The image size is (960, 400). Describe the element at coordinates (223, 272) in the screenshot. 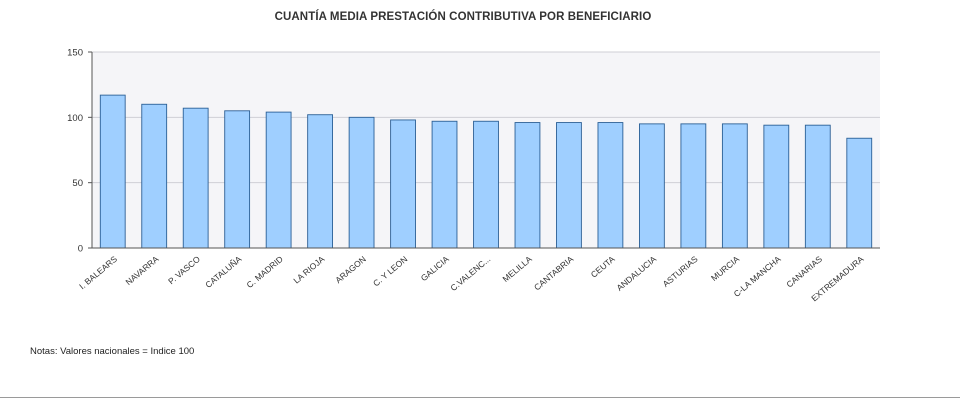

I see `x-tick-label: CATALUÑA` at that location.